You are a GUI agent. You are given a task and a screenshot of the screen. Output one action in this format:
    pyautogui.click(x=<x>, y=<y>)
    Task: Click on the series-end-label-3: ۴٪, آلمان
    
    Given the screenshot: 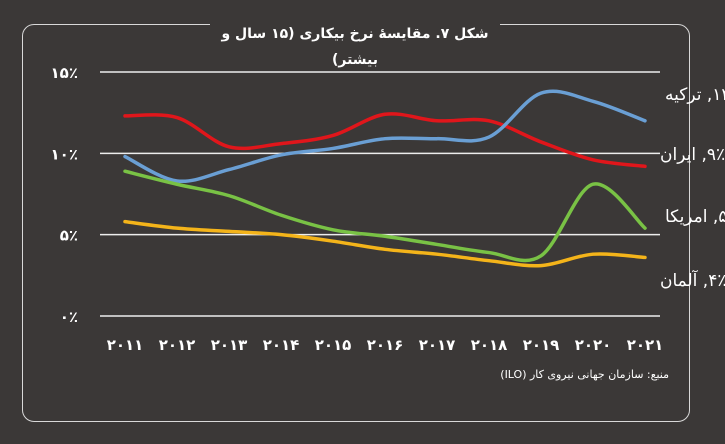 What is the action you would take?
    pyautogui.click(x=692, y=280)
    